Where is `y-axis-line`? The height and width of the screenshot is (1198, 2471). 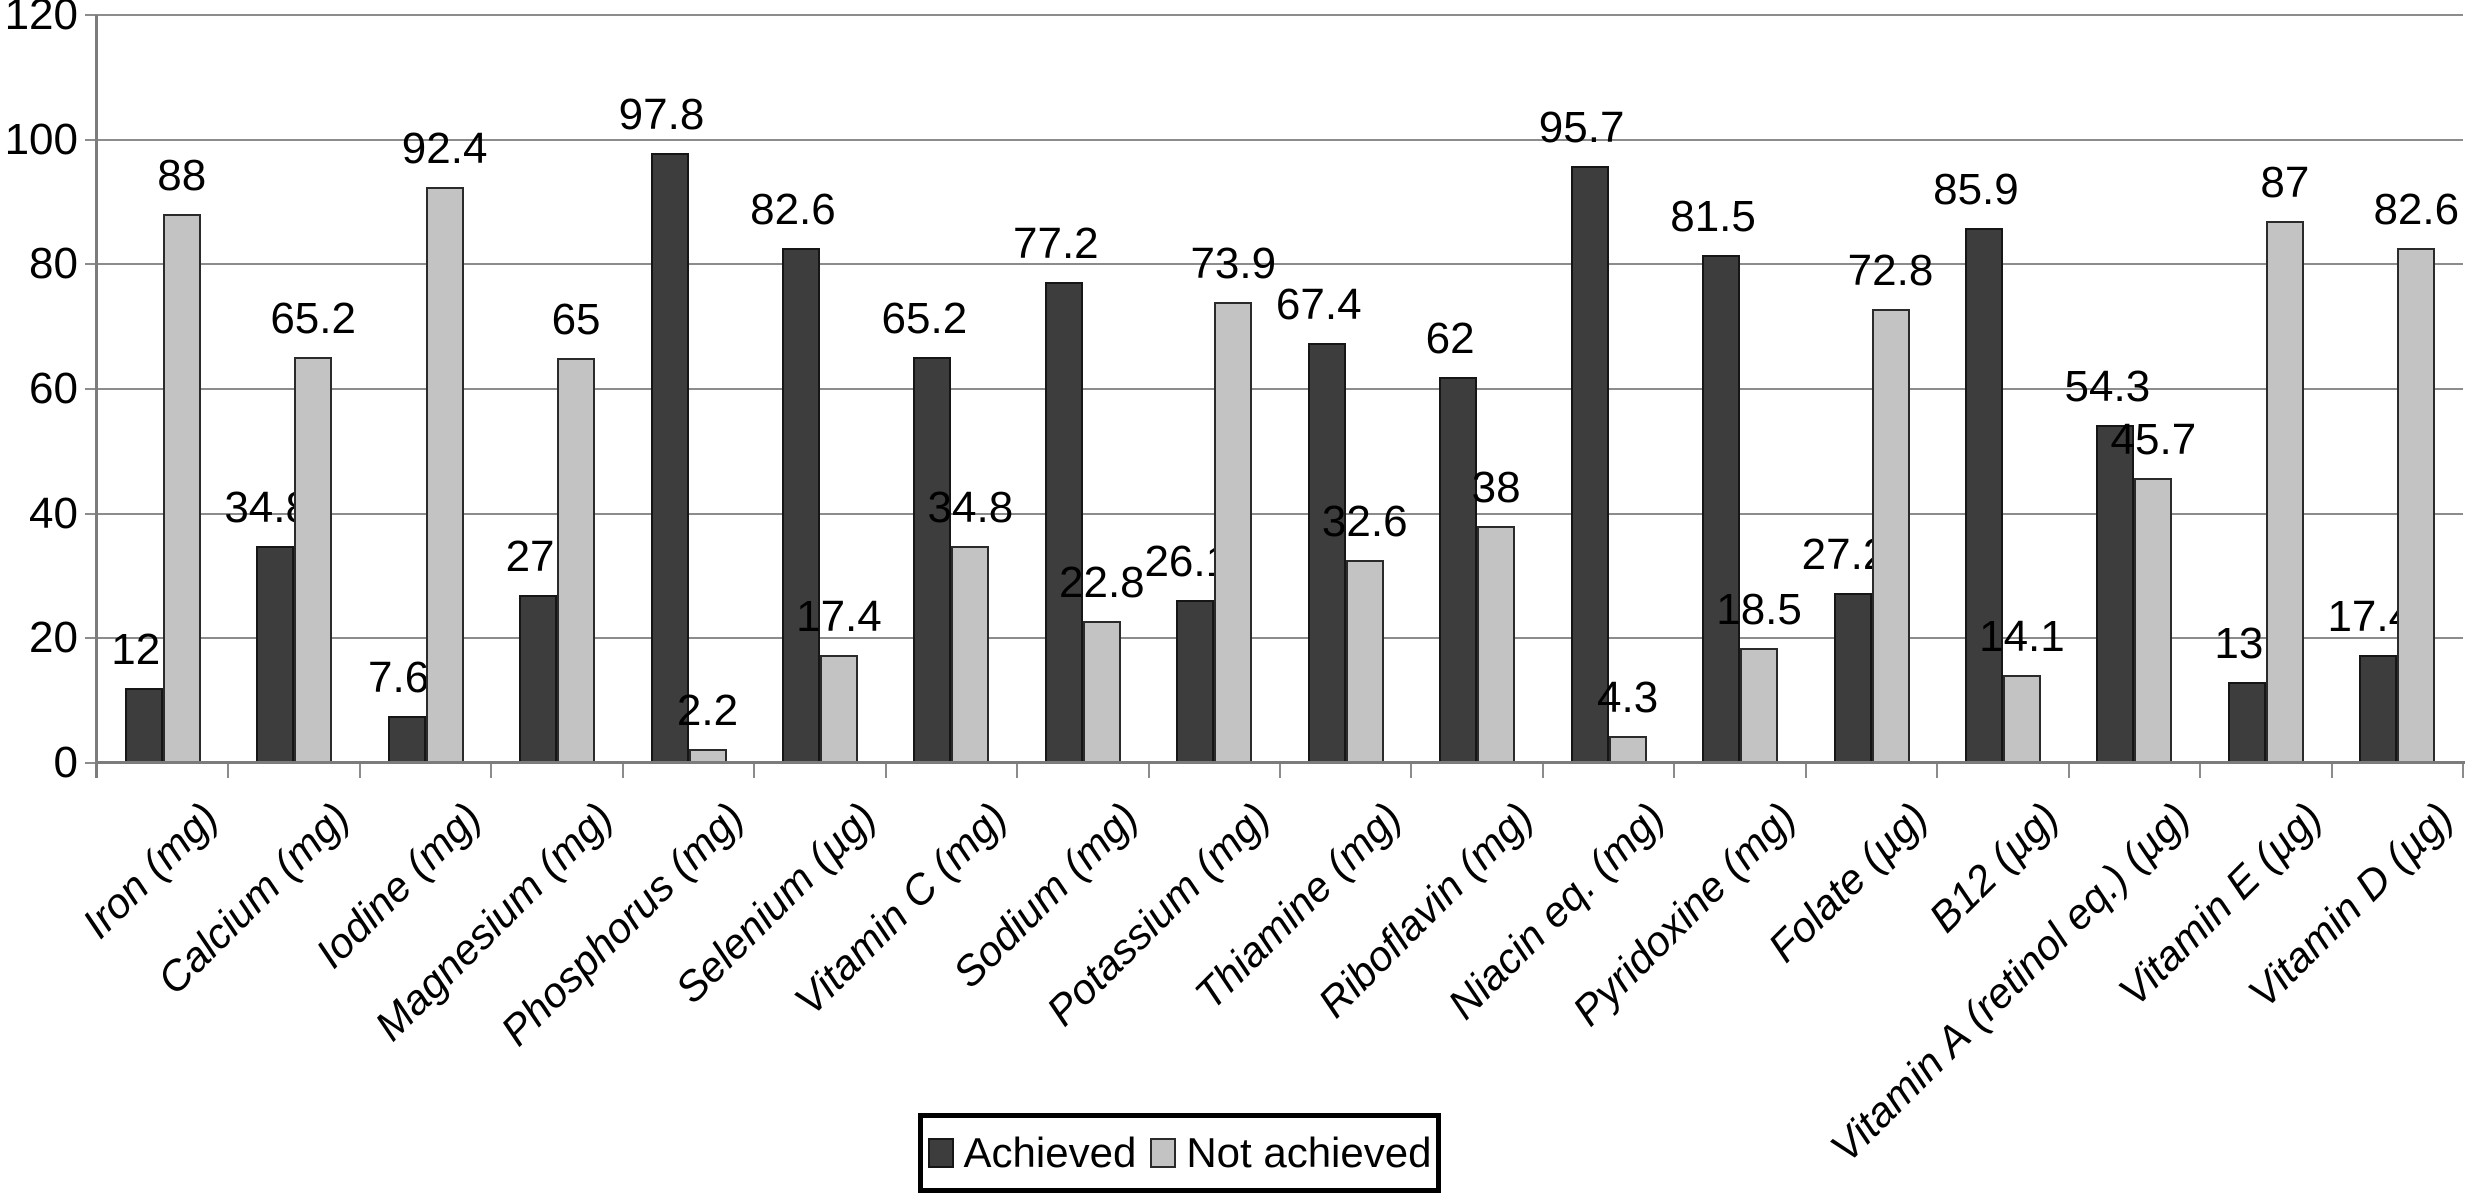
y-axis-line is located at coordinates (96, 396).